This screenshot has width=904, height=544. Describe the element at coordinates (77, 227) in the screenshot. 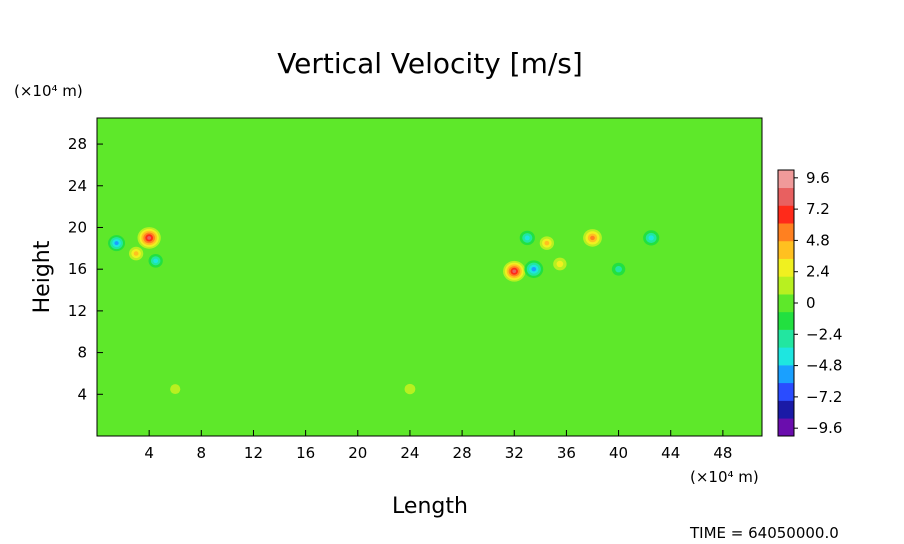

I see `y-tick-label: 20` at that location.